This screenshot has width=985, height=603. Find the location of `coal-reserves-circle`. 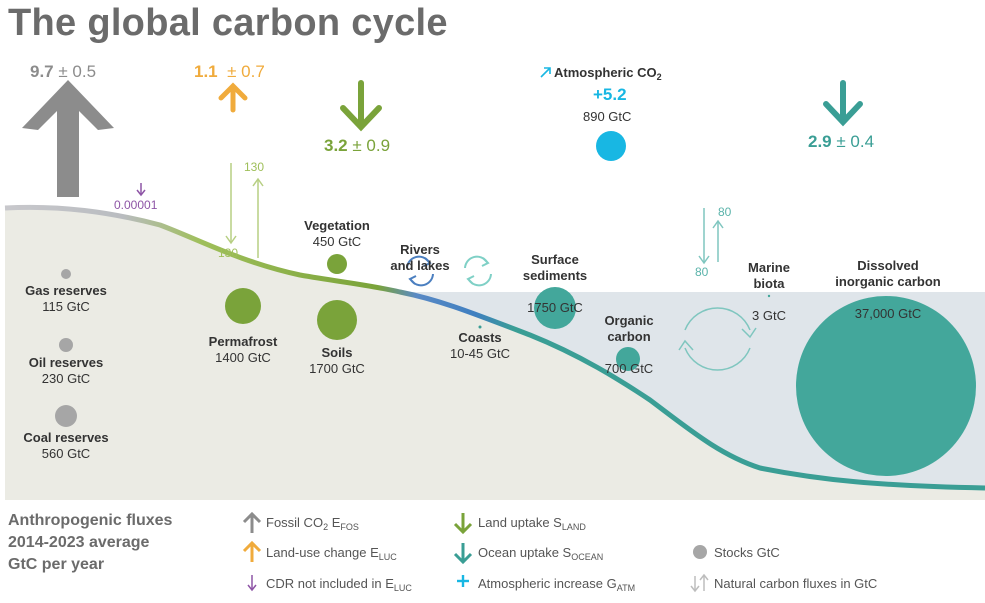

coal-reserves-circle is located at coordinates (66, 416).